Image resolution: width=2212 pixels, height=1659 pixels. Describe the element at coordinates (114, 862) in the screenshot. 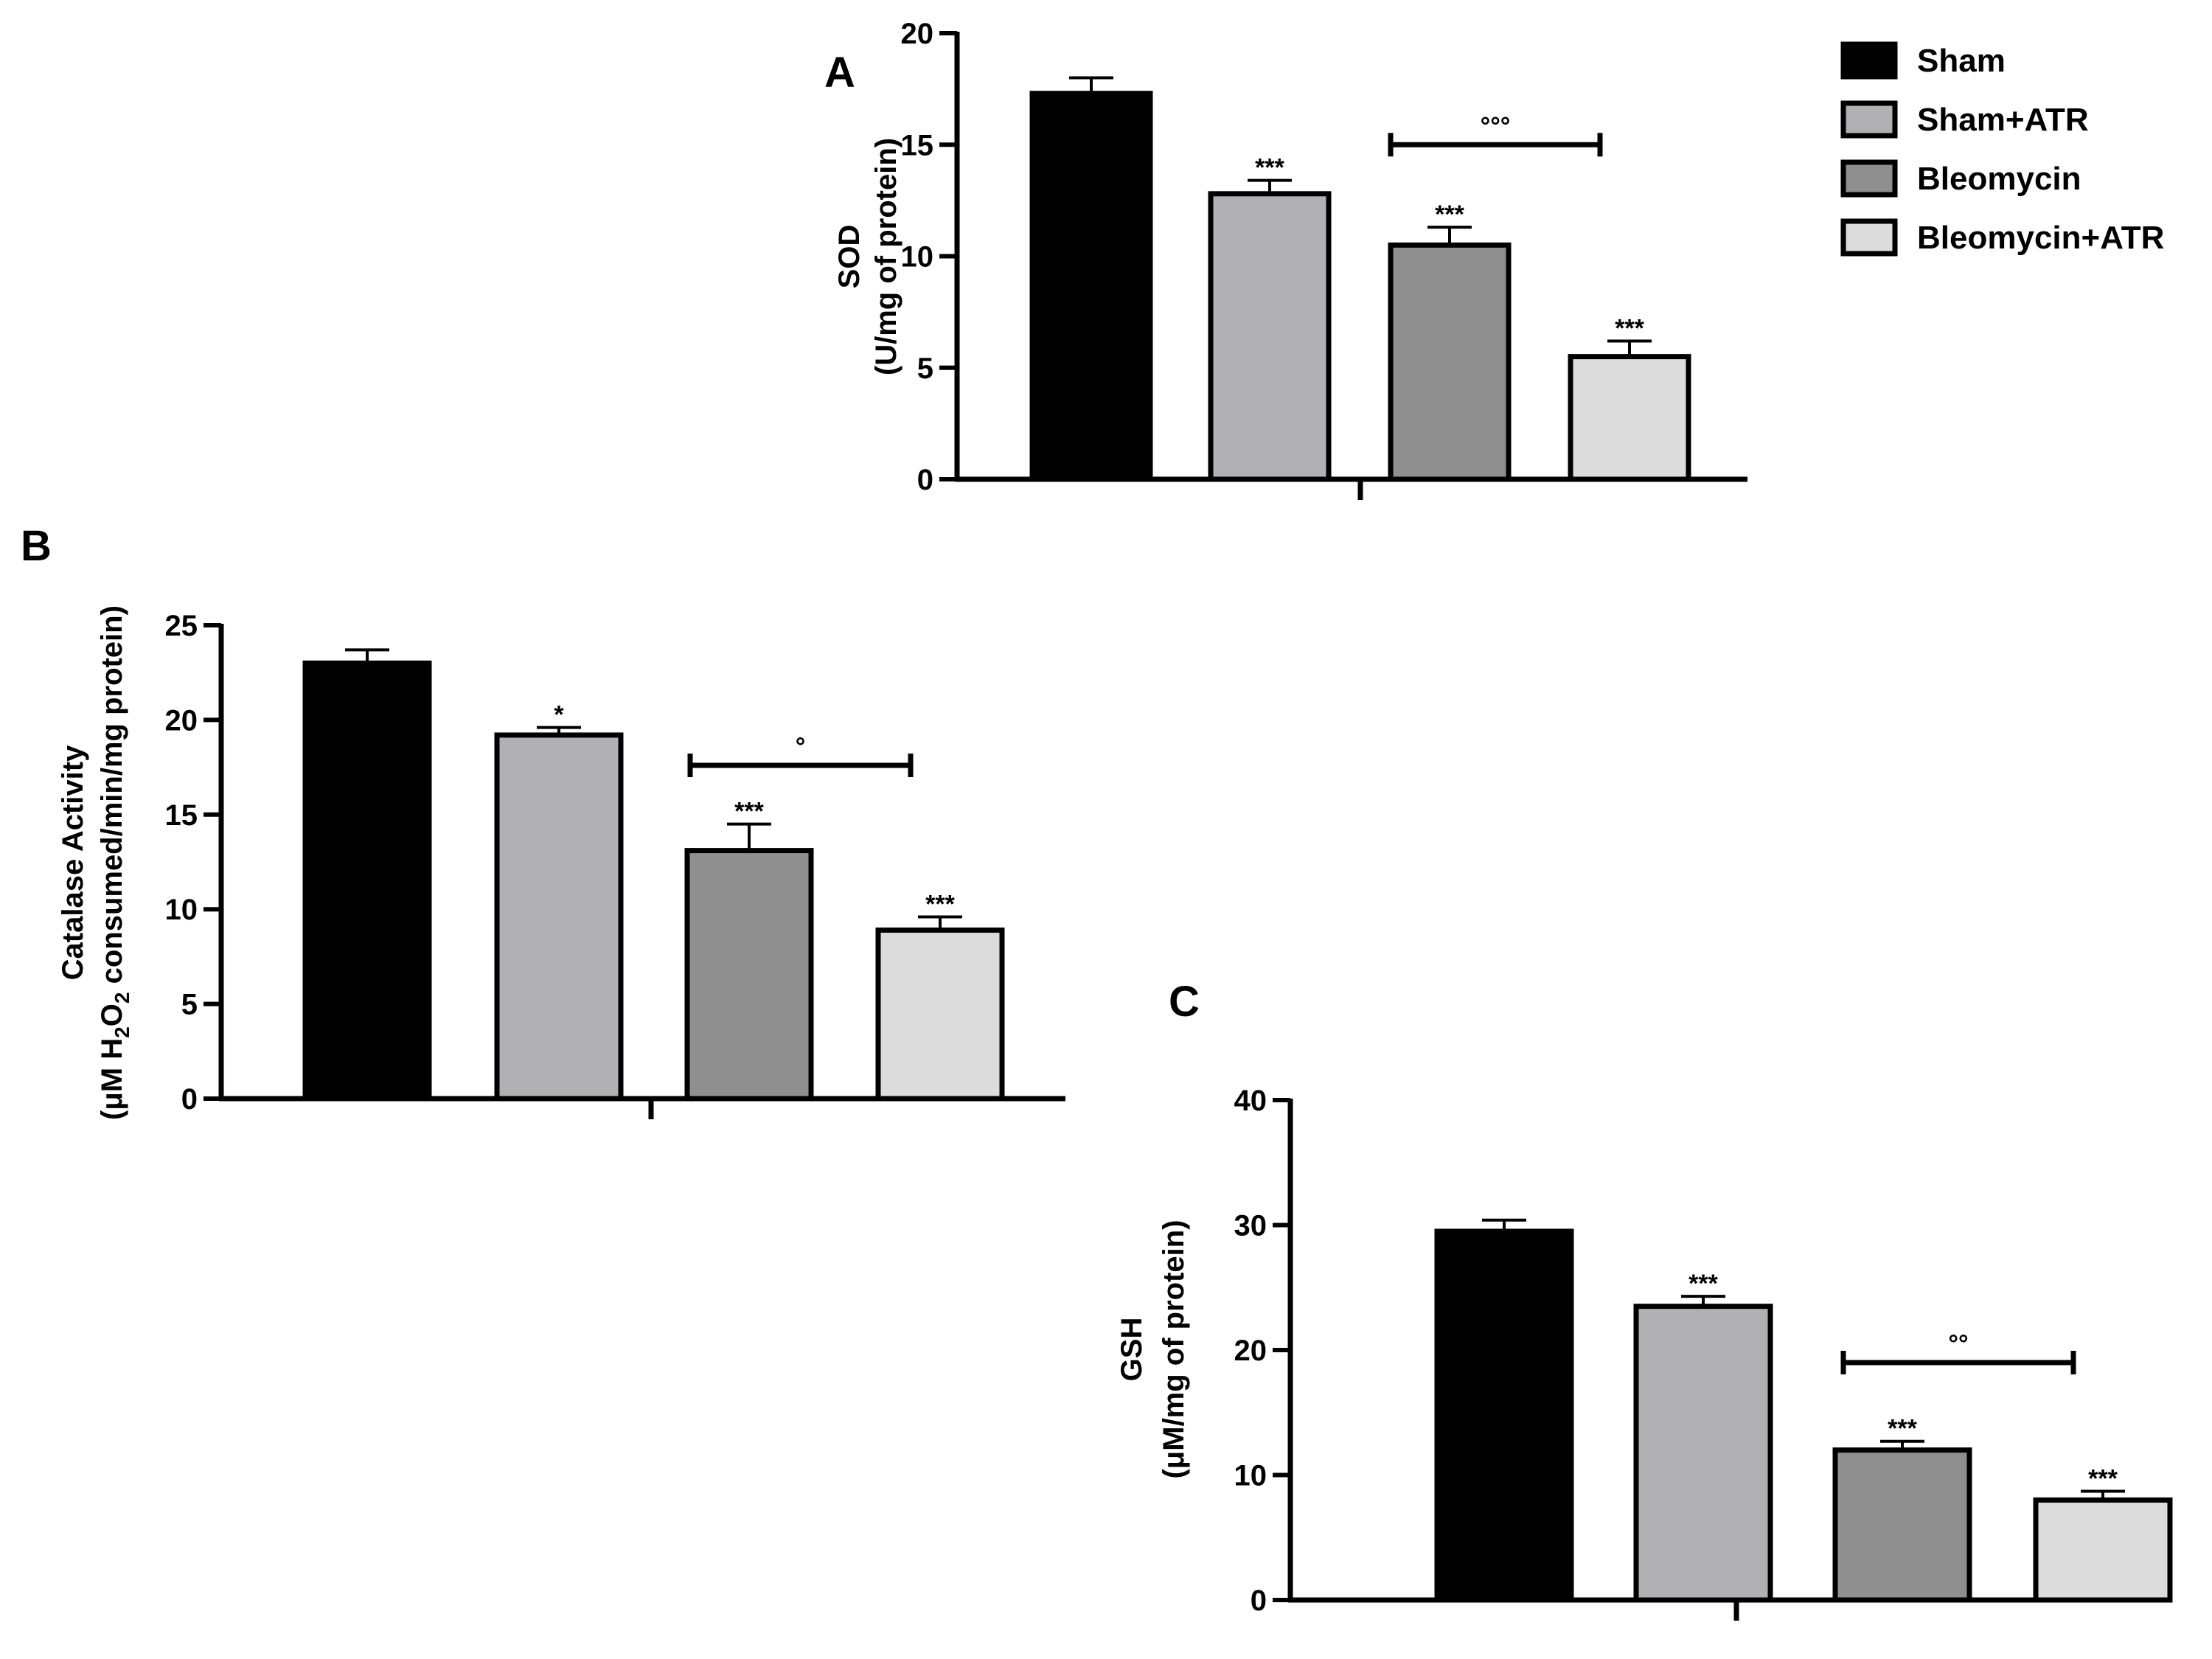

I see `panel-b-ylabel-line-2: (μM H2O2 consumed/min/mg protein)` at that location.